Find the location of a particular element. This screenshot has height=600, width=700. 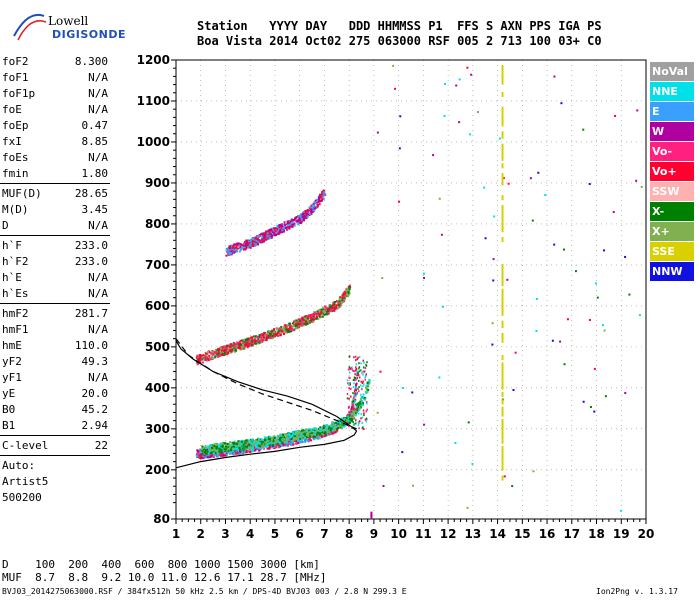

param-value: N/A is located at coordinates (98, 77).